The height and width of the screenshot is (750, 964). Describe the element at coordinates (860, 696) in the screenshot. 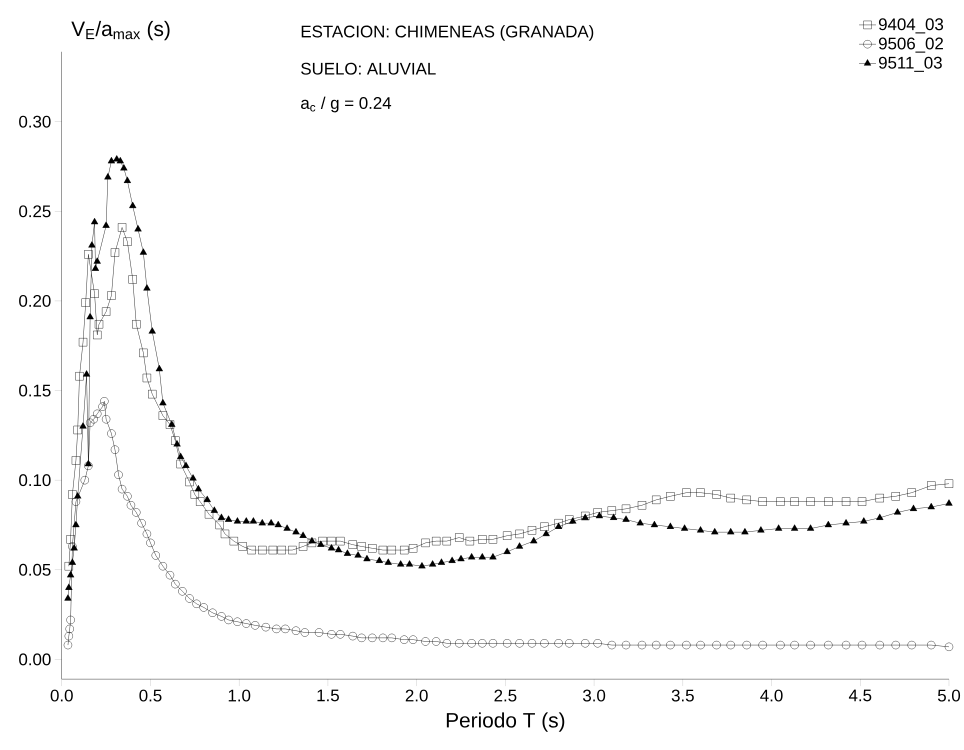

I see `x-tick-label: 4.5` at that location.